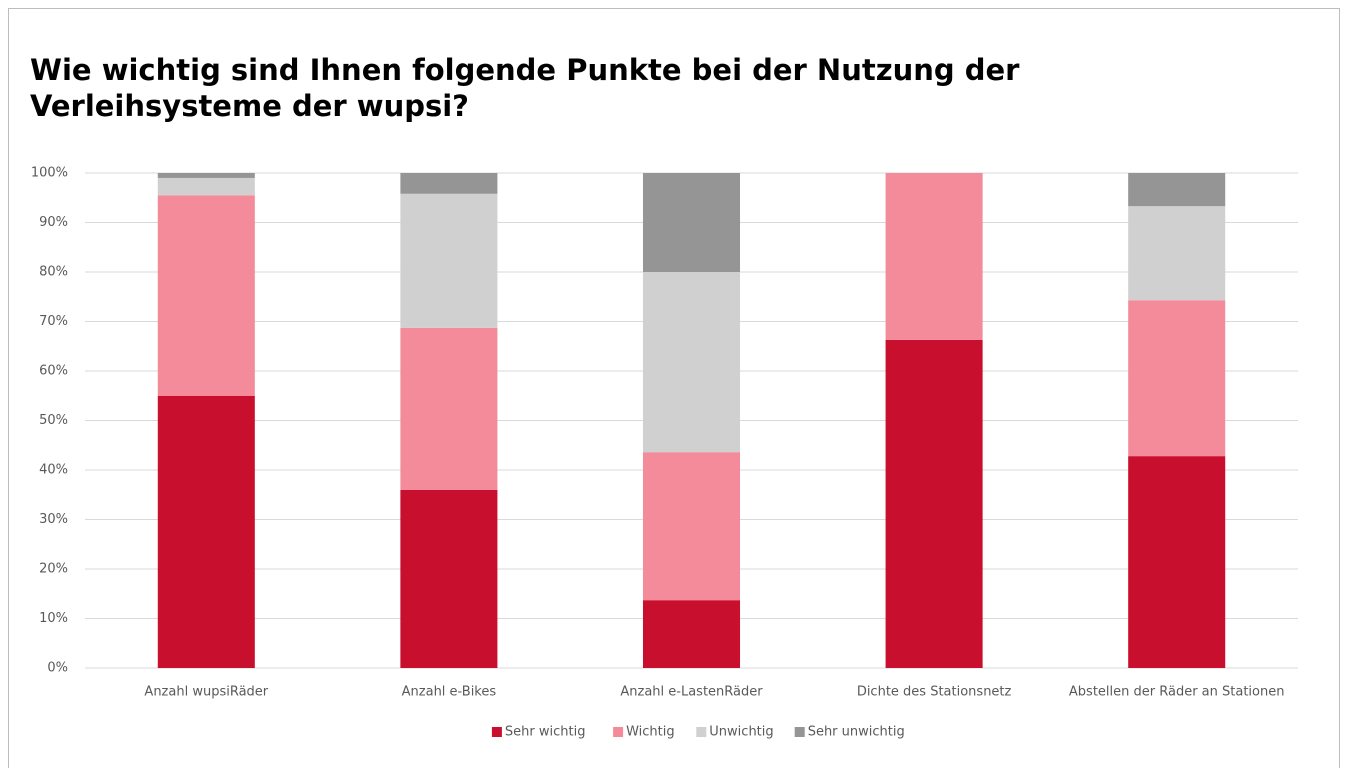  Describe the element at coordinates (53, 618) in the screenshot. I see `y-tick-label: 10%` at that location.